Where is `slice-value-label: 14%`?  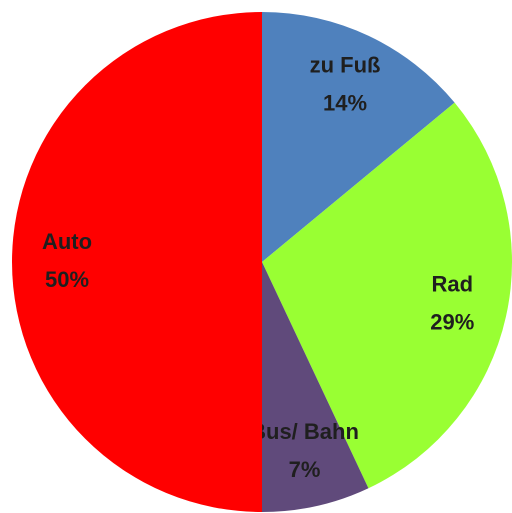 slice-value-label: 14% is located at coordinates (345, 102).